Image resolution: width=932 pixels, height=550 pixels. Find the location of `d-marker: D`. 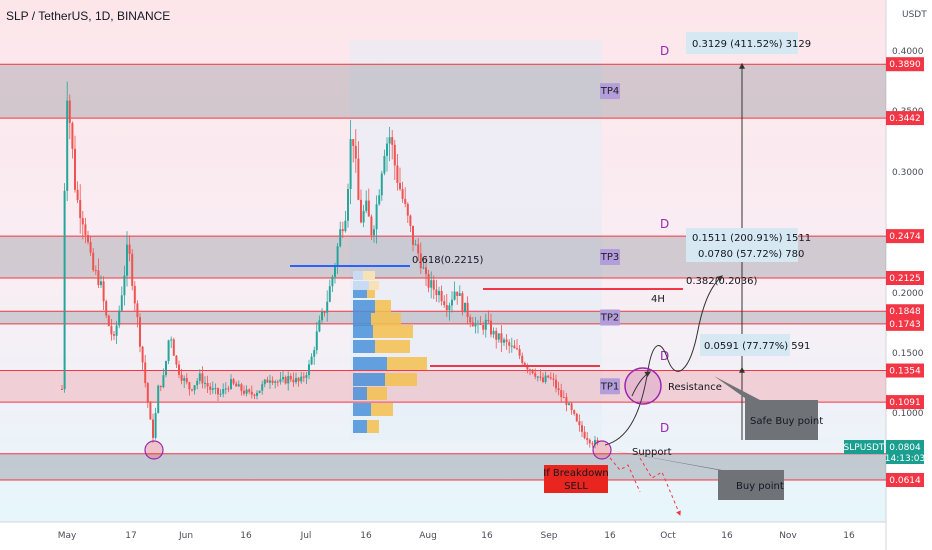

d-marker: D is located at coordinates (664, 51).